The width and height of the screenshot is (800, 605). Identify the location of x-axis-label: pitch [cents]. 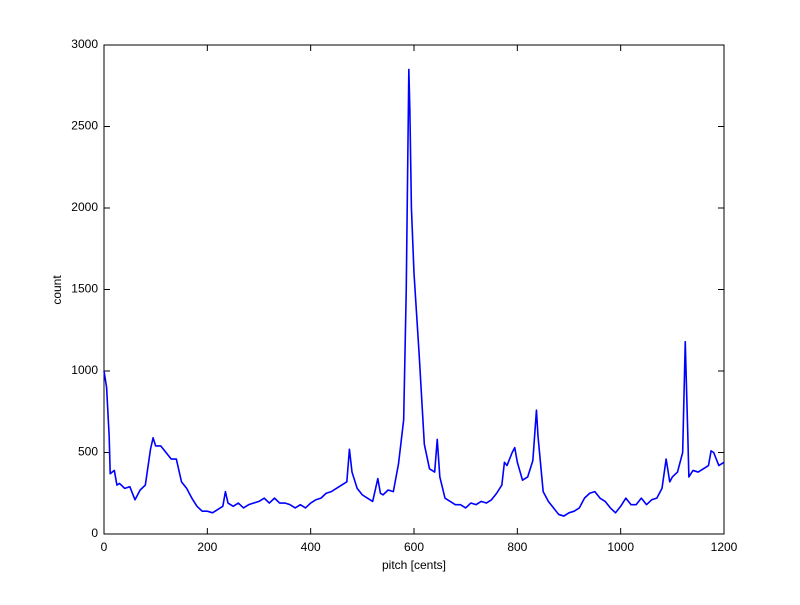
(414, 565).